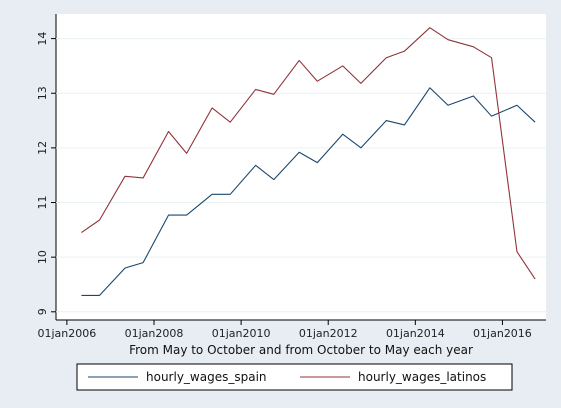 This screenshot has height=408, width=561. What do you see at coordinates (154, 333) in the screenshot?
I see `x-tick-label: 01jan2008` at bounding box center [154, 333].